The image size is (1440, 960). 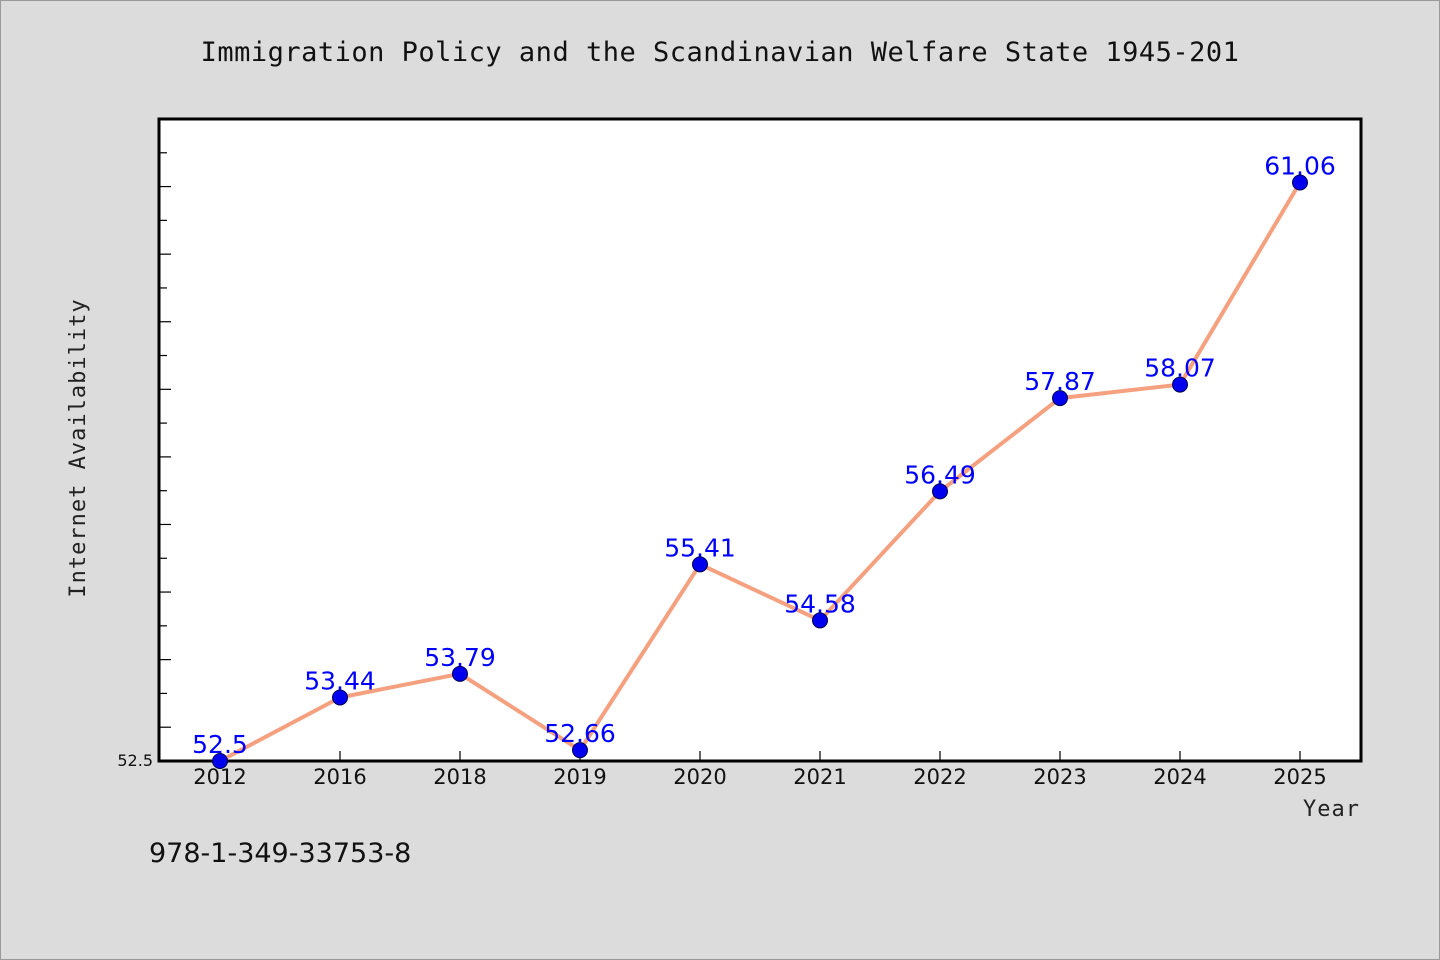 I want to click on x-tick-label: 2016, so click(x=339, y=777).